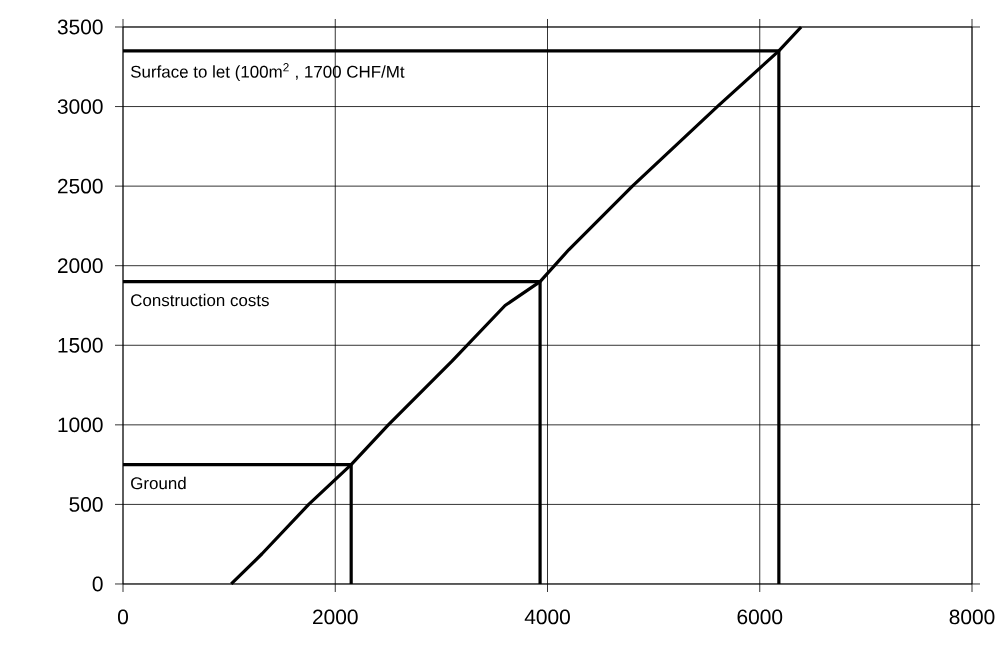  I want to click on series-label: Ground, so click(158, 483).